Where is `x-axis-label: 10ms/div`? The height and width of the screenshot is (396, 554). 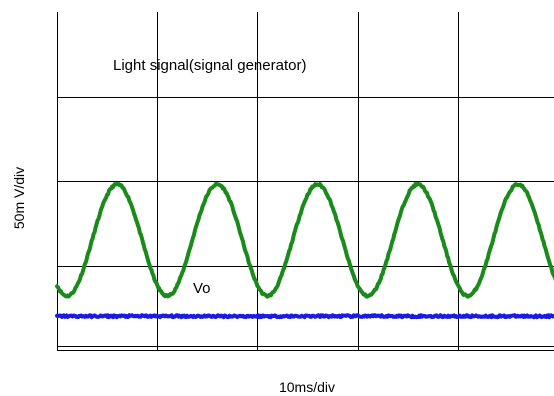
x-axis-label: 10ms/div is located at coordinates (307, 387).